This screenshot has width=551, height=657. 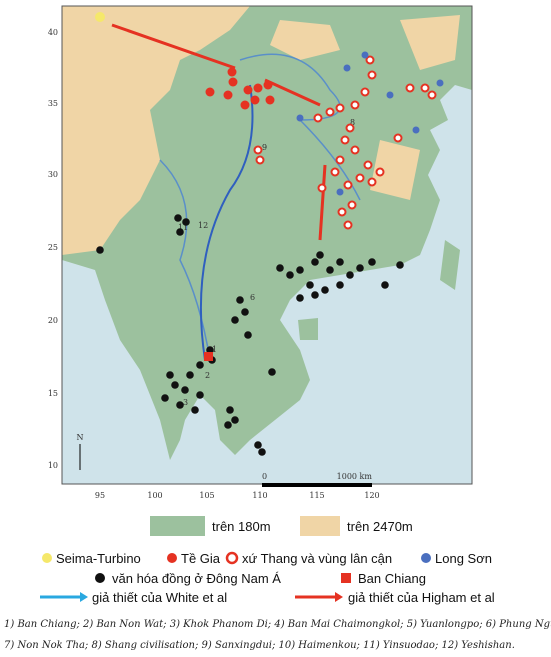 I want to click on lon-label: 120, so click(x=371, y=495).